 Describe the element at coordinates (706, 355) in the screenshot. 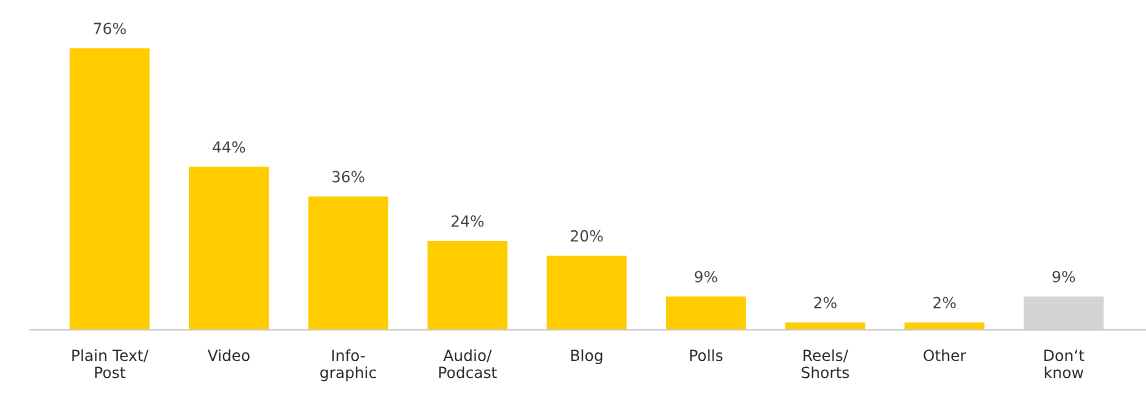

I see `x-tick-label: Polls` at that location.